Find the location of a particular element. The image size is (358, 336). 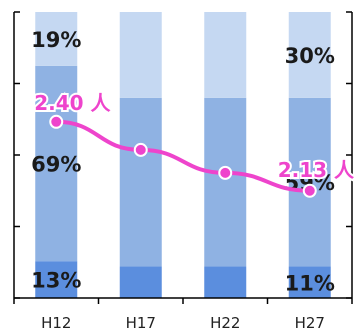

x-tick-label-H22: H22 is located at coordinates (225, 323).